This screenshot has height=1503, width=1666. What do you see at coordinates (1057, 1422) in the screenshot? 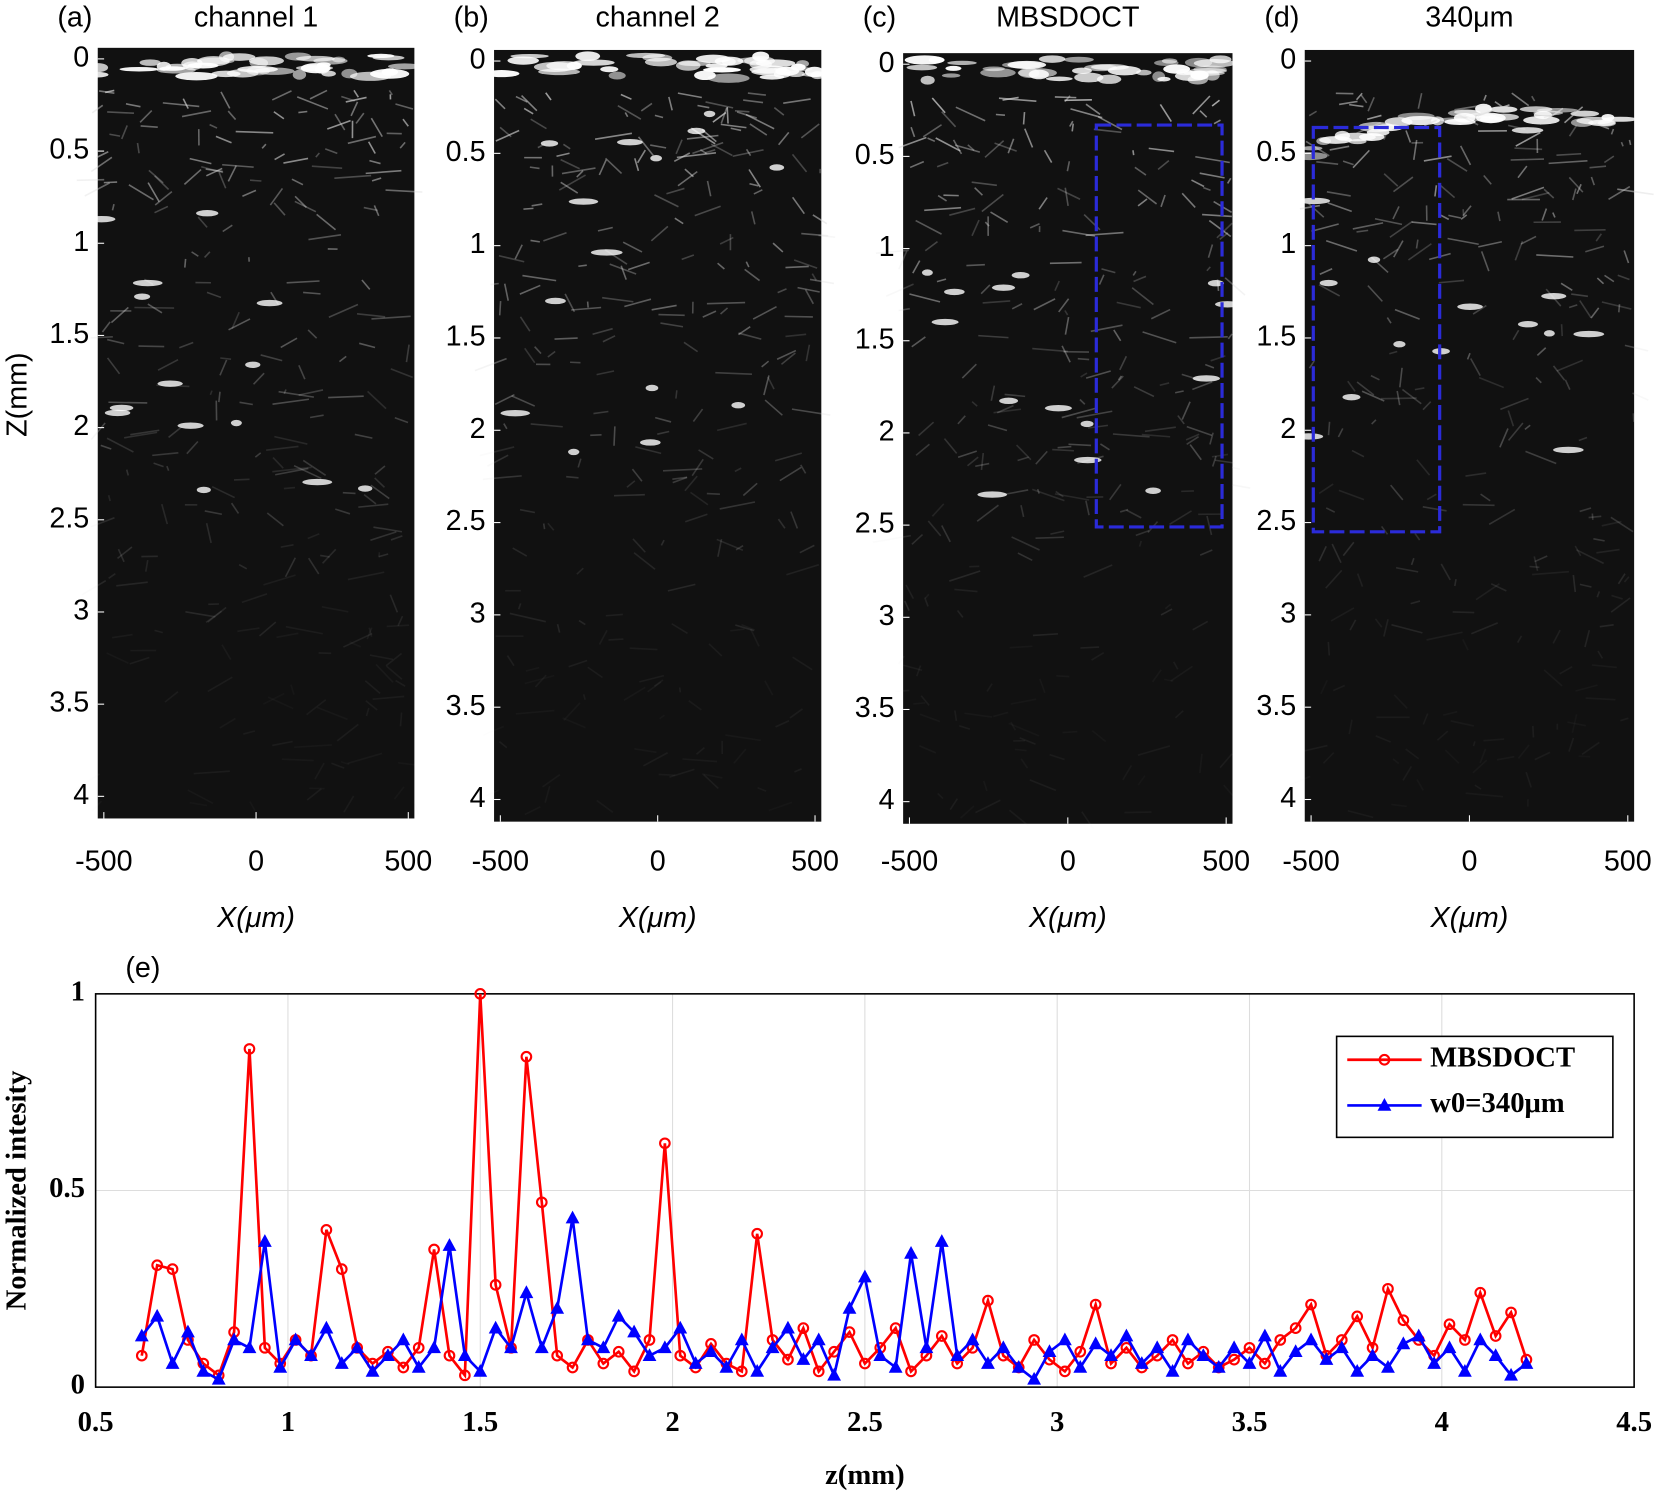
I see `x-tick-label: 3` at bounding box center [1057, 1422].